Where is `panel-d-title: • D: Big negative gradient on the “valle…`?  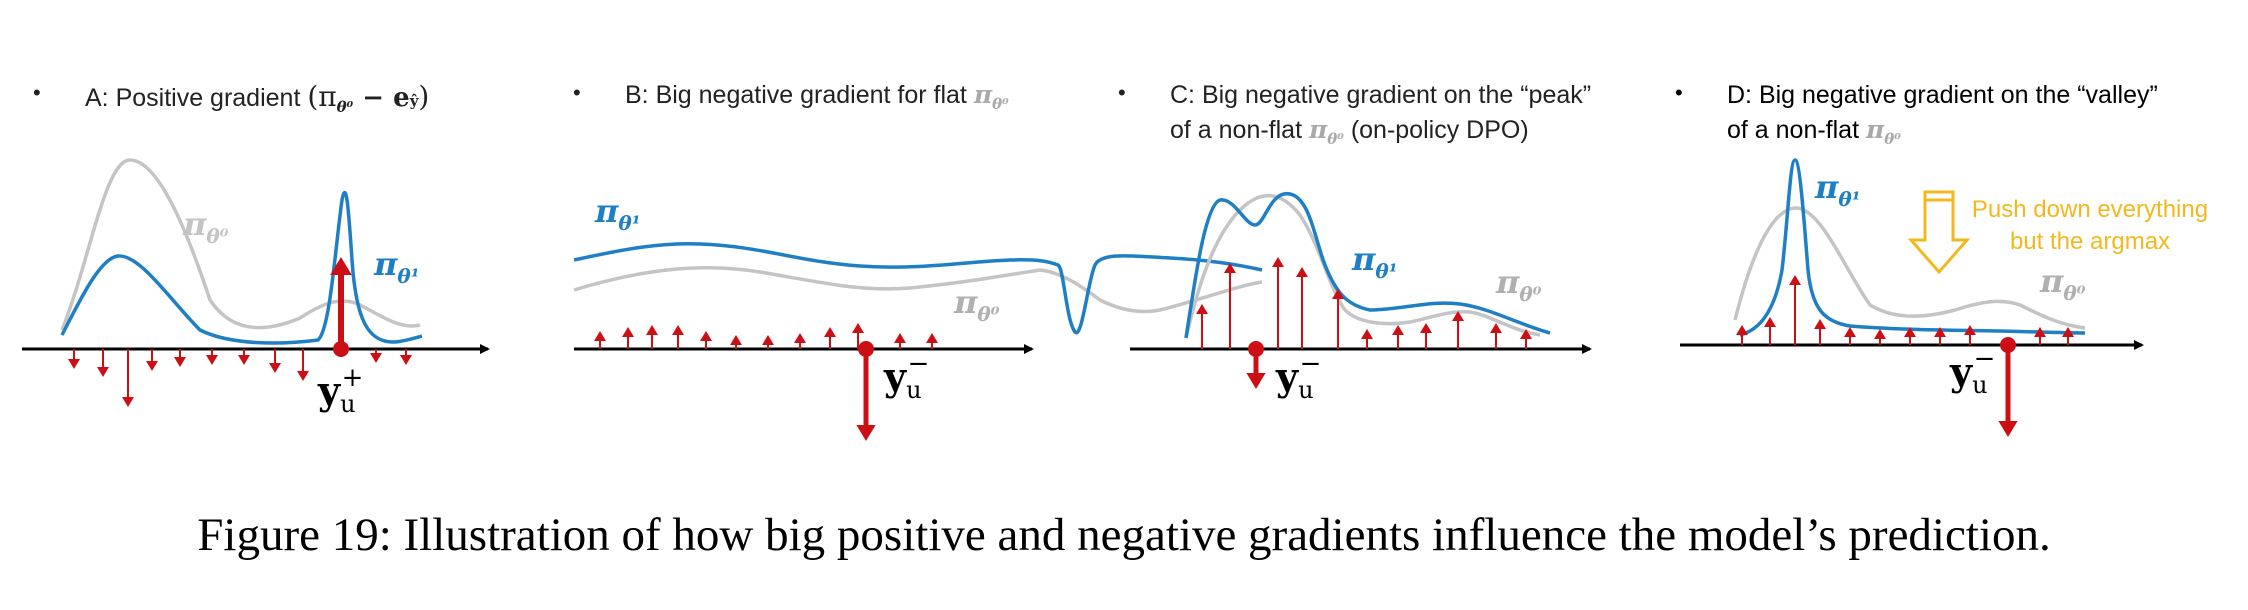 panel-d-title: • D: Big negative gradient on the “valle… is located at coordinates (1916, 113).